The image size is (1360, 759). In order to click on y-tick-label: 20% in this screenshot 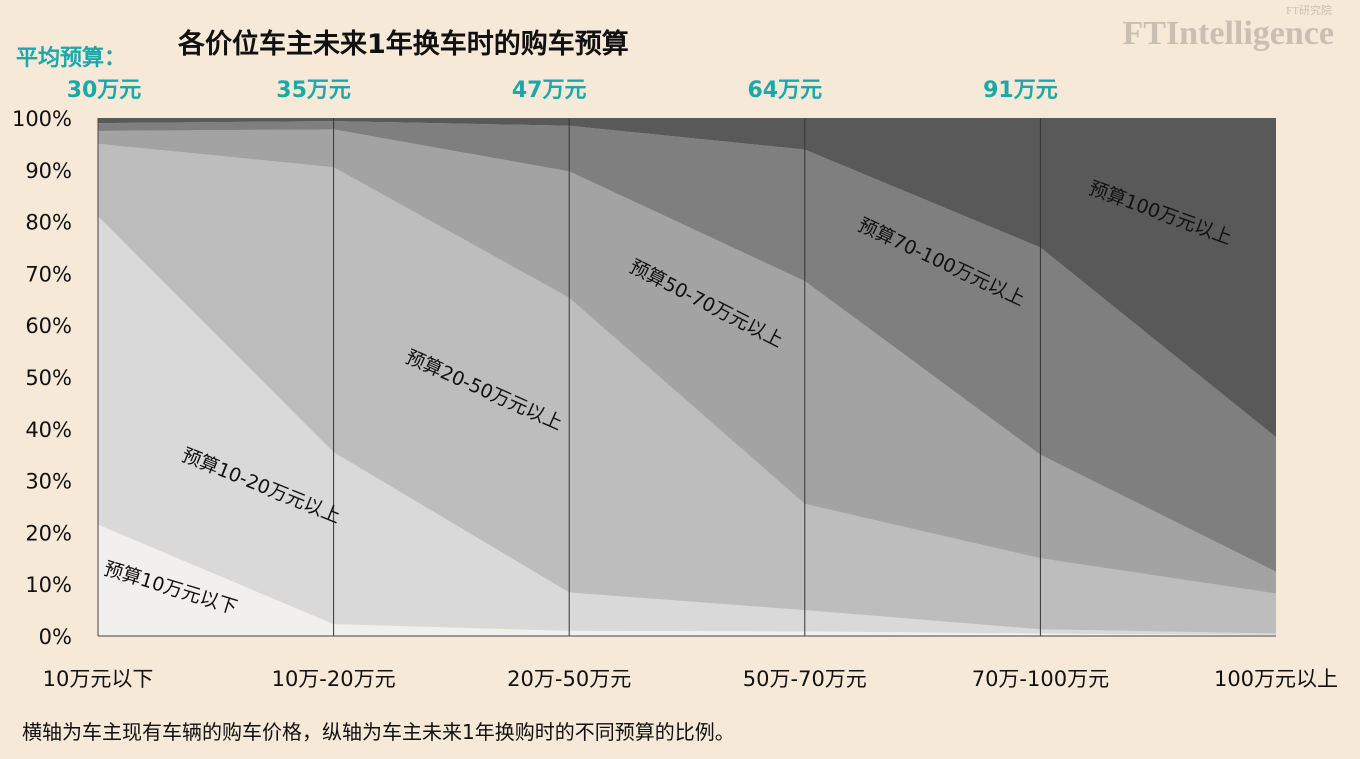, I will do `click(48, 533)`.